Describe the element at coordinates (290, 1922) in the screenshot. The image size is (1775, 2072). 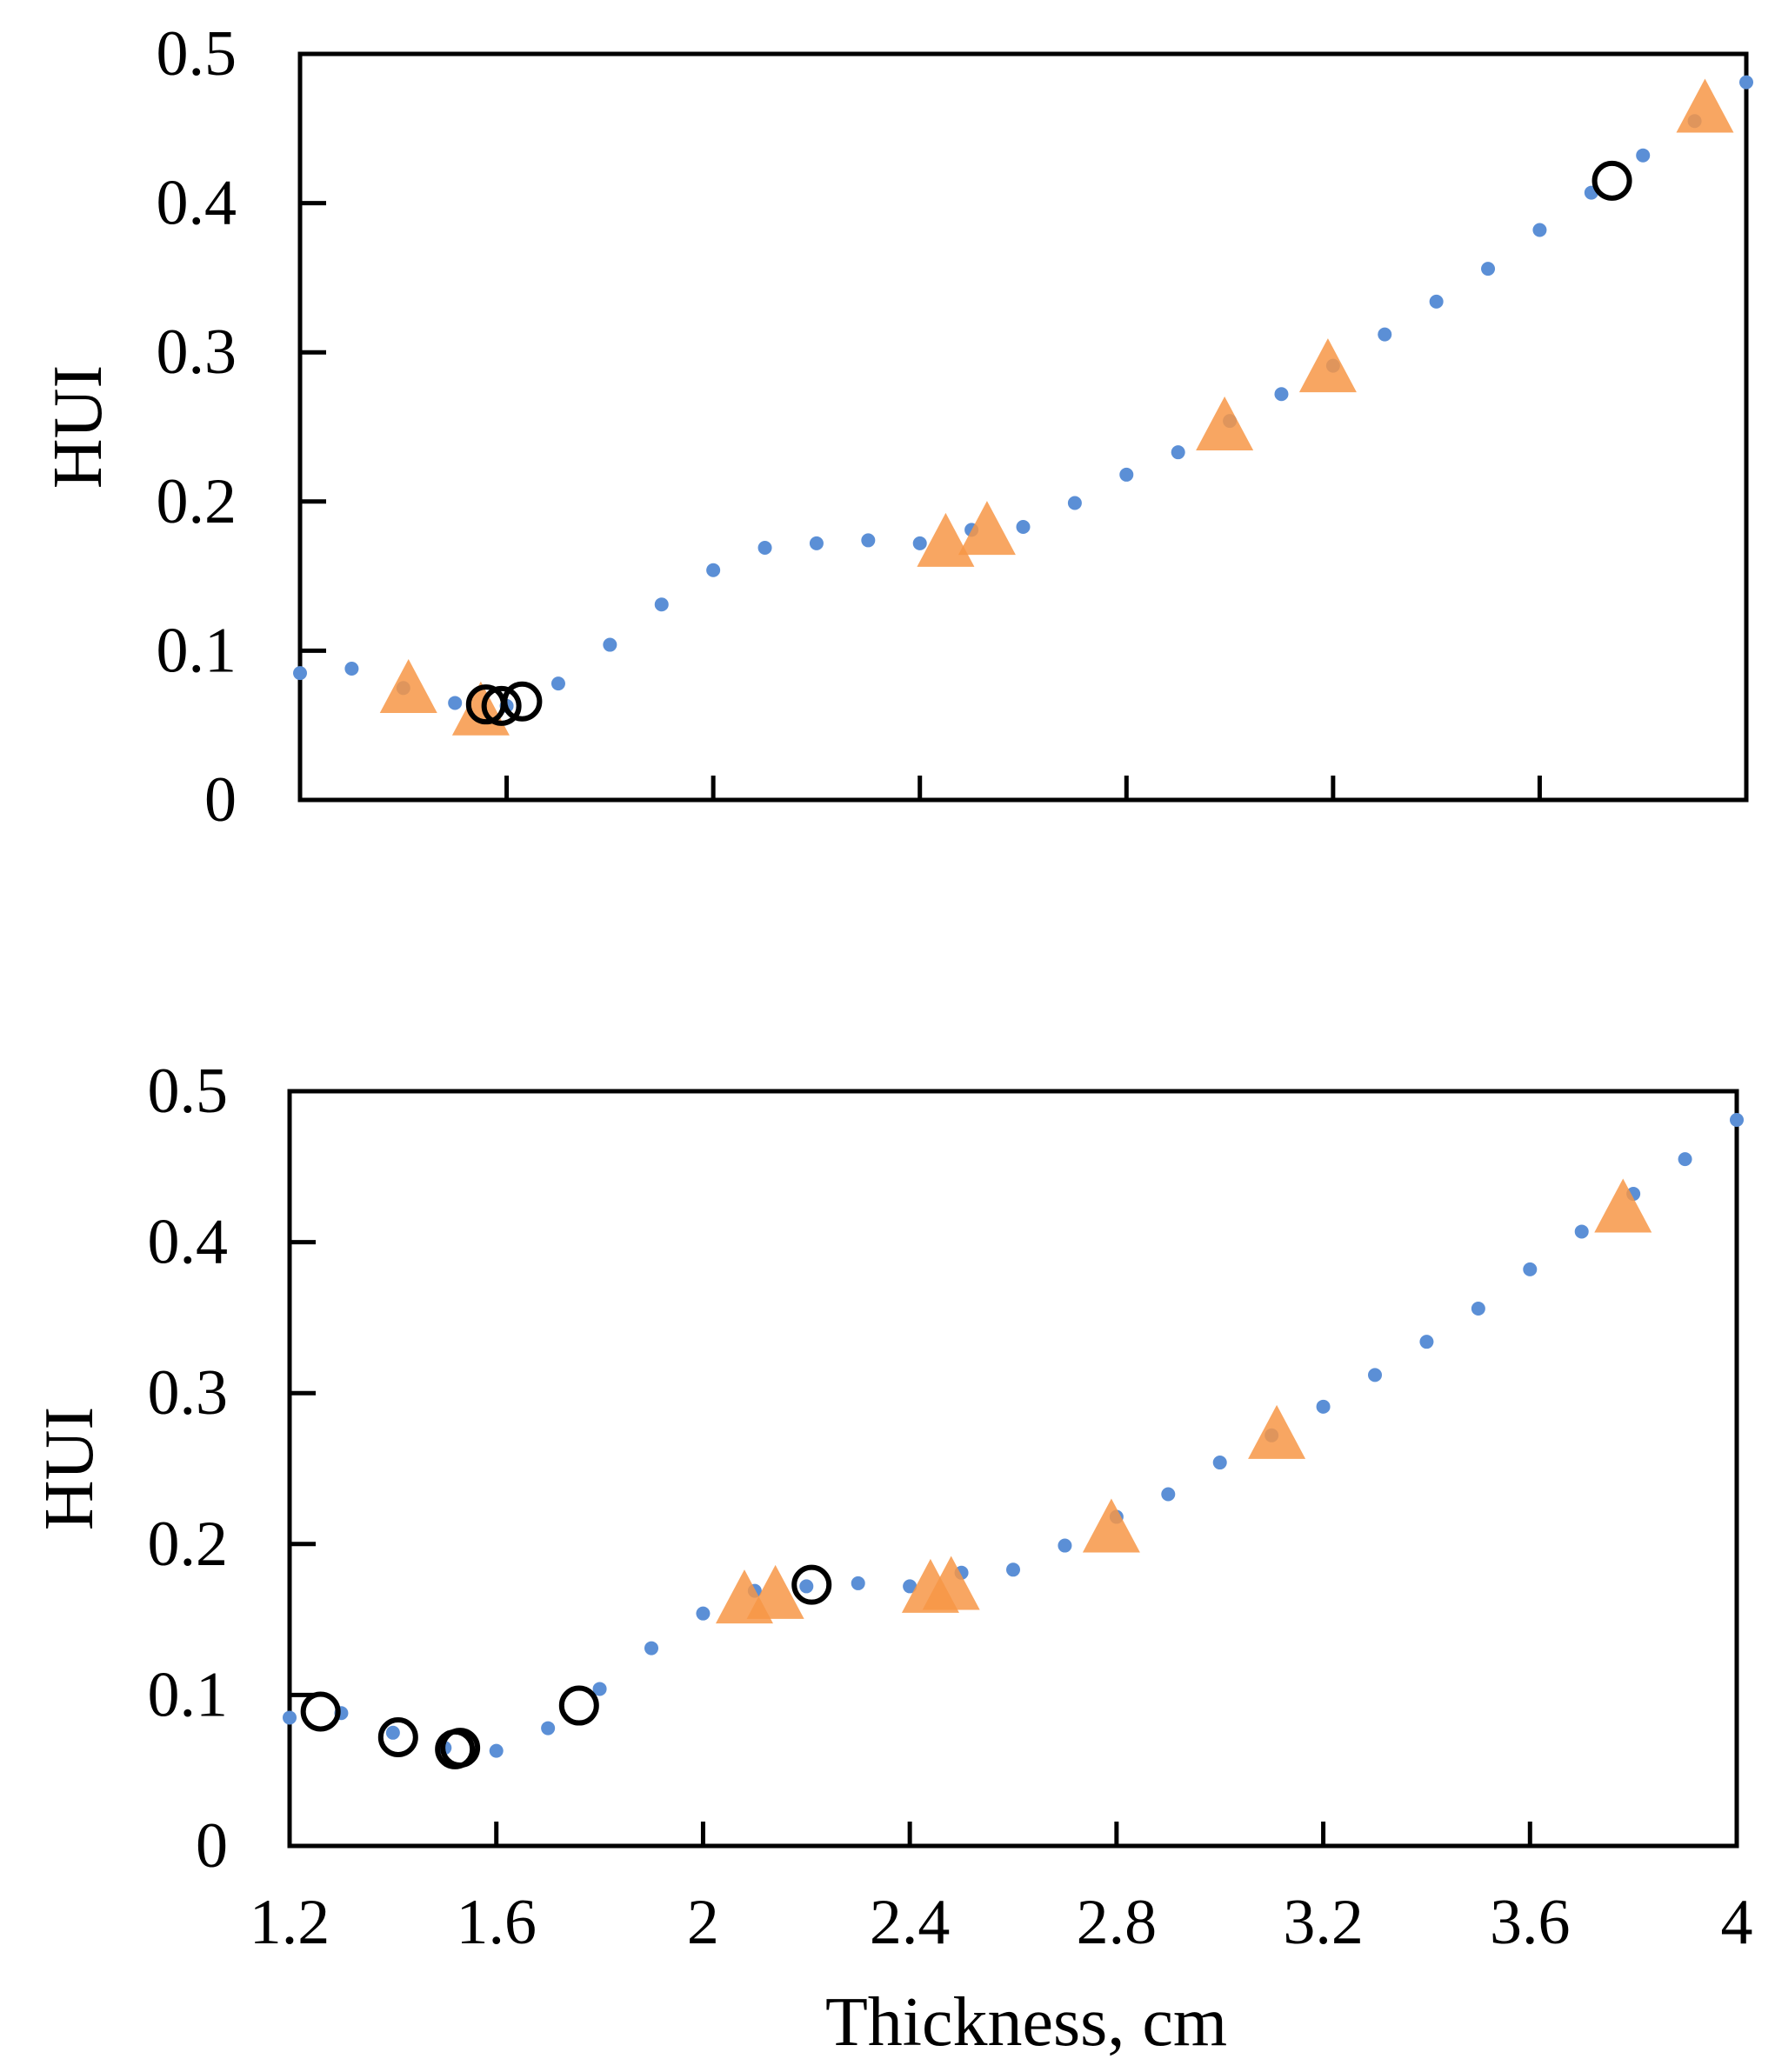
I see `x-tick-label: 1.2` at that location.